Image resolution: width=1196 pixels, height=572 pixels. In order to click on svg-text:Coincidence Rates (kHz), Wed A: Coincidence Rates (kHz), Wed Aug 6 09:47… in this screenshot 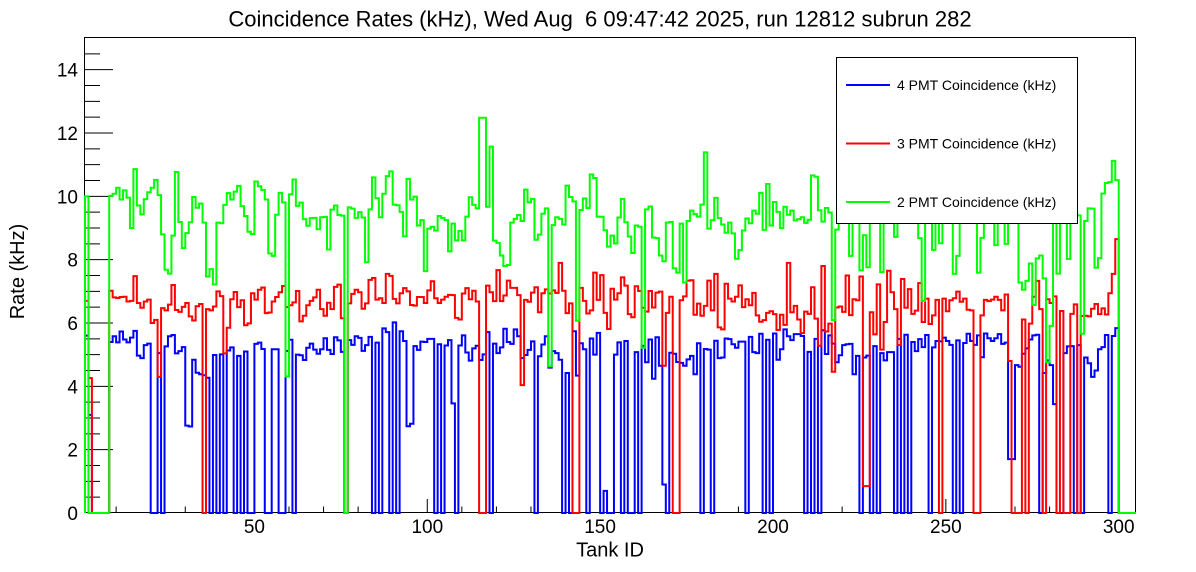, I will do `click(599, 19)`.